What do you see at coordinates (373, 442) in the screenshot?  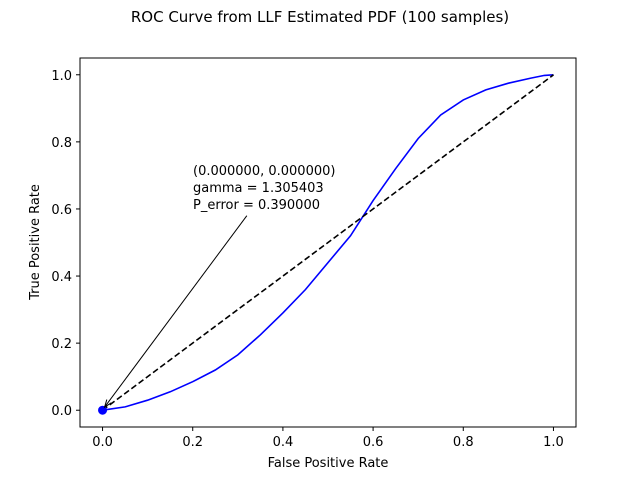 I see `x-tick-label: 0.6` at bounding box center [373, 442].